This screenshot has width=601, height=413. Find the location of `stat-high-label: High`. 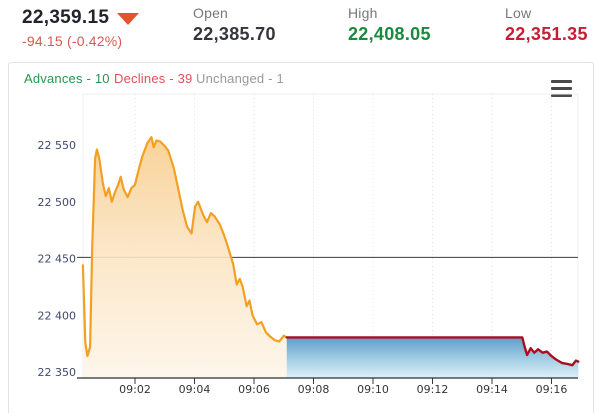

stat-high-label: High is located at coordinates (363, 13).